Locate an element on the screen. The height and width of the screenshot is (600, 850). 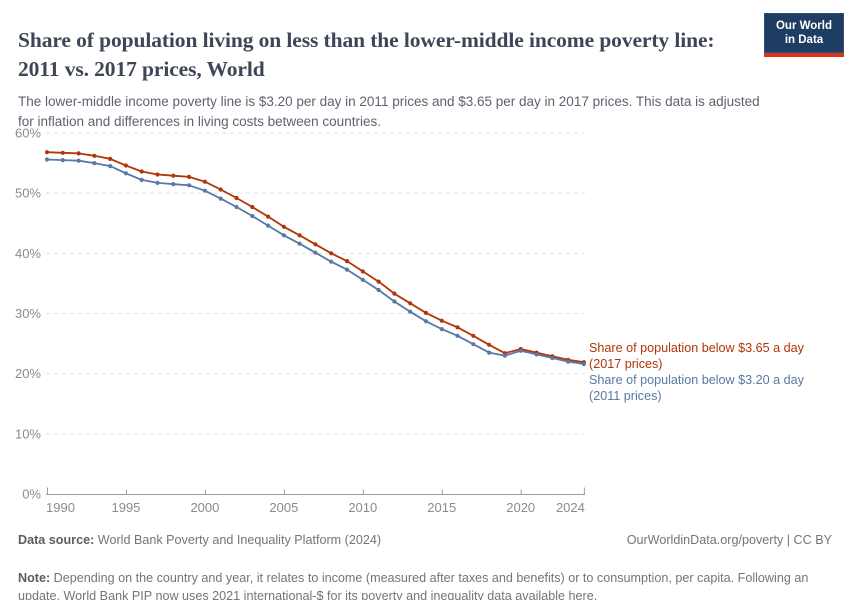
x-axis-label: 2024 is located at coordinates (570, 507).